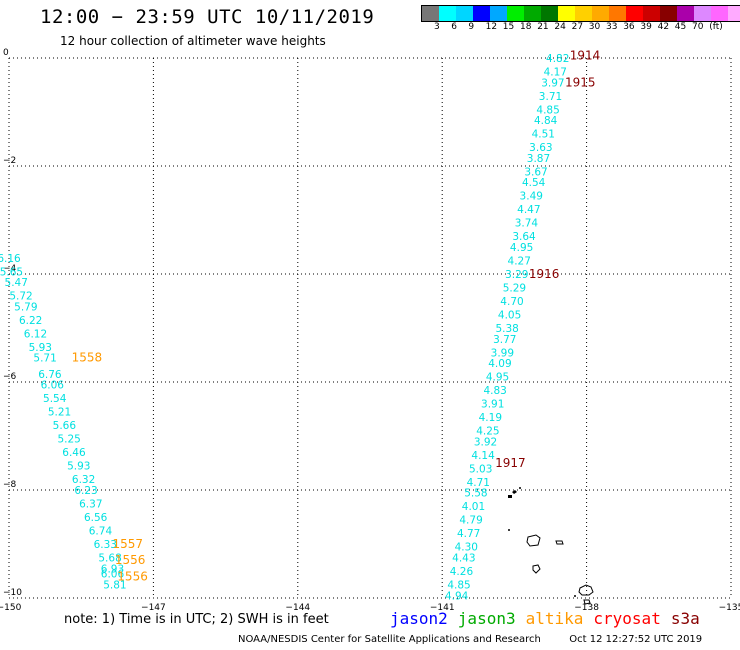  Describe the element at coordinates (297, 608) in the screenshot. I see `lon-label: −144` at that location.